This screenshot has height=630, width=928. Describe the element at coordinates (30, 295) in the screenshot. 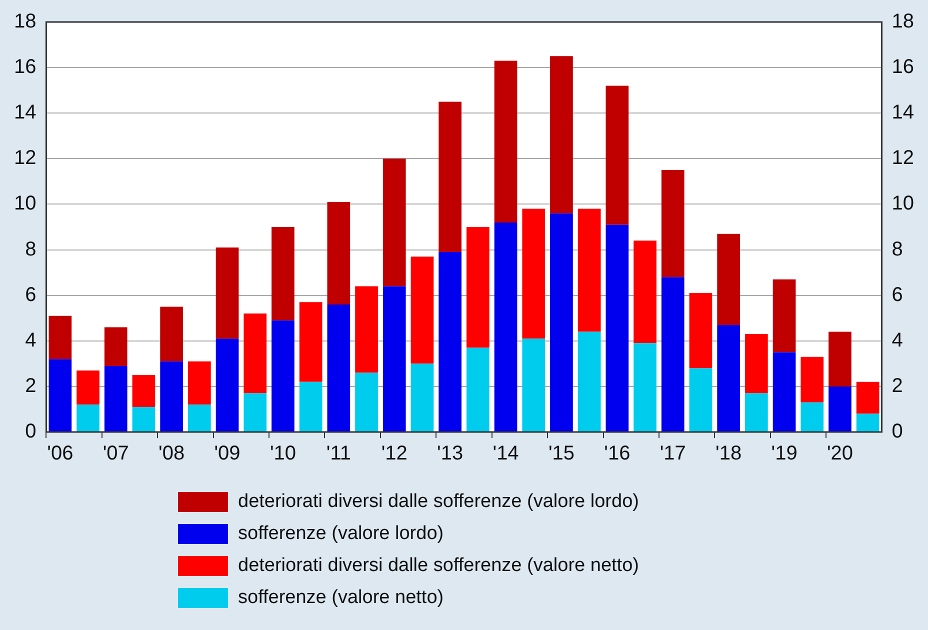

I see `y-tick-label: 6` at that location.